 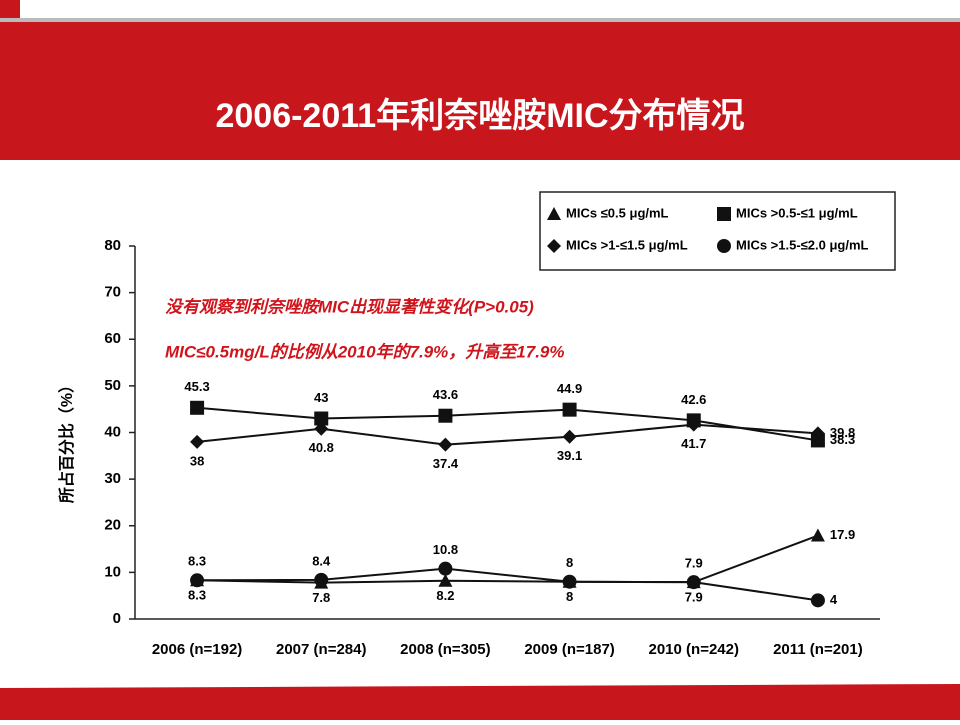 What do you see at coordinates (197, 460) in the screenshot?
I see `data-label: 38` at bounding box center [197, 460].